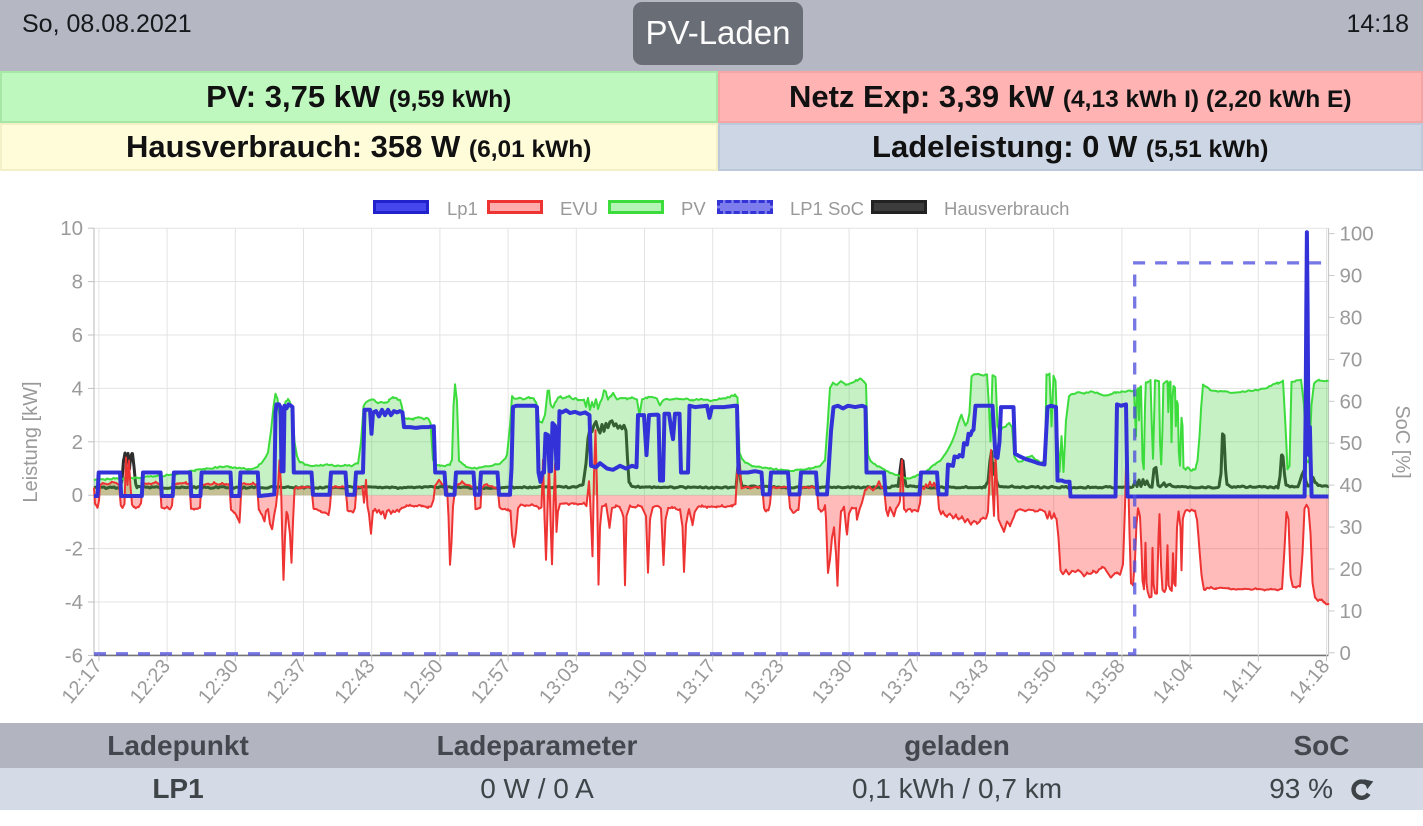  I want to click on svg-text: 30, so click(1351, 527).